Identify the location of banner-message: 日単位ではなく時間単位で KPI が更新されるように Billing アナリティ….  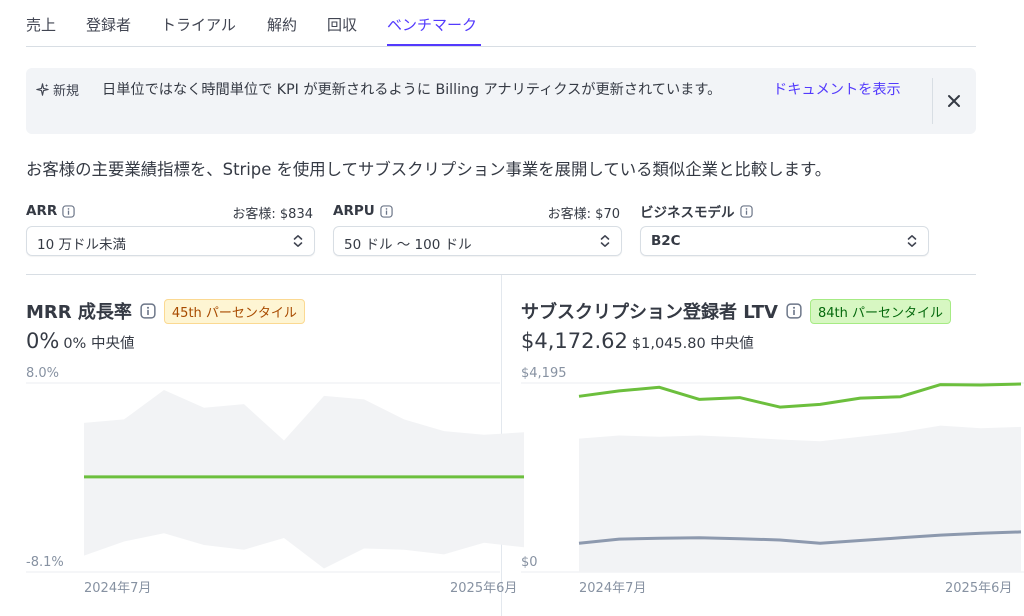
(412, 90).